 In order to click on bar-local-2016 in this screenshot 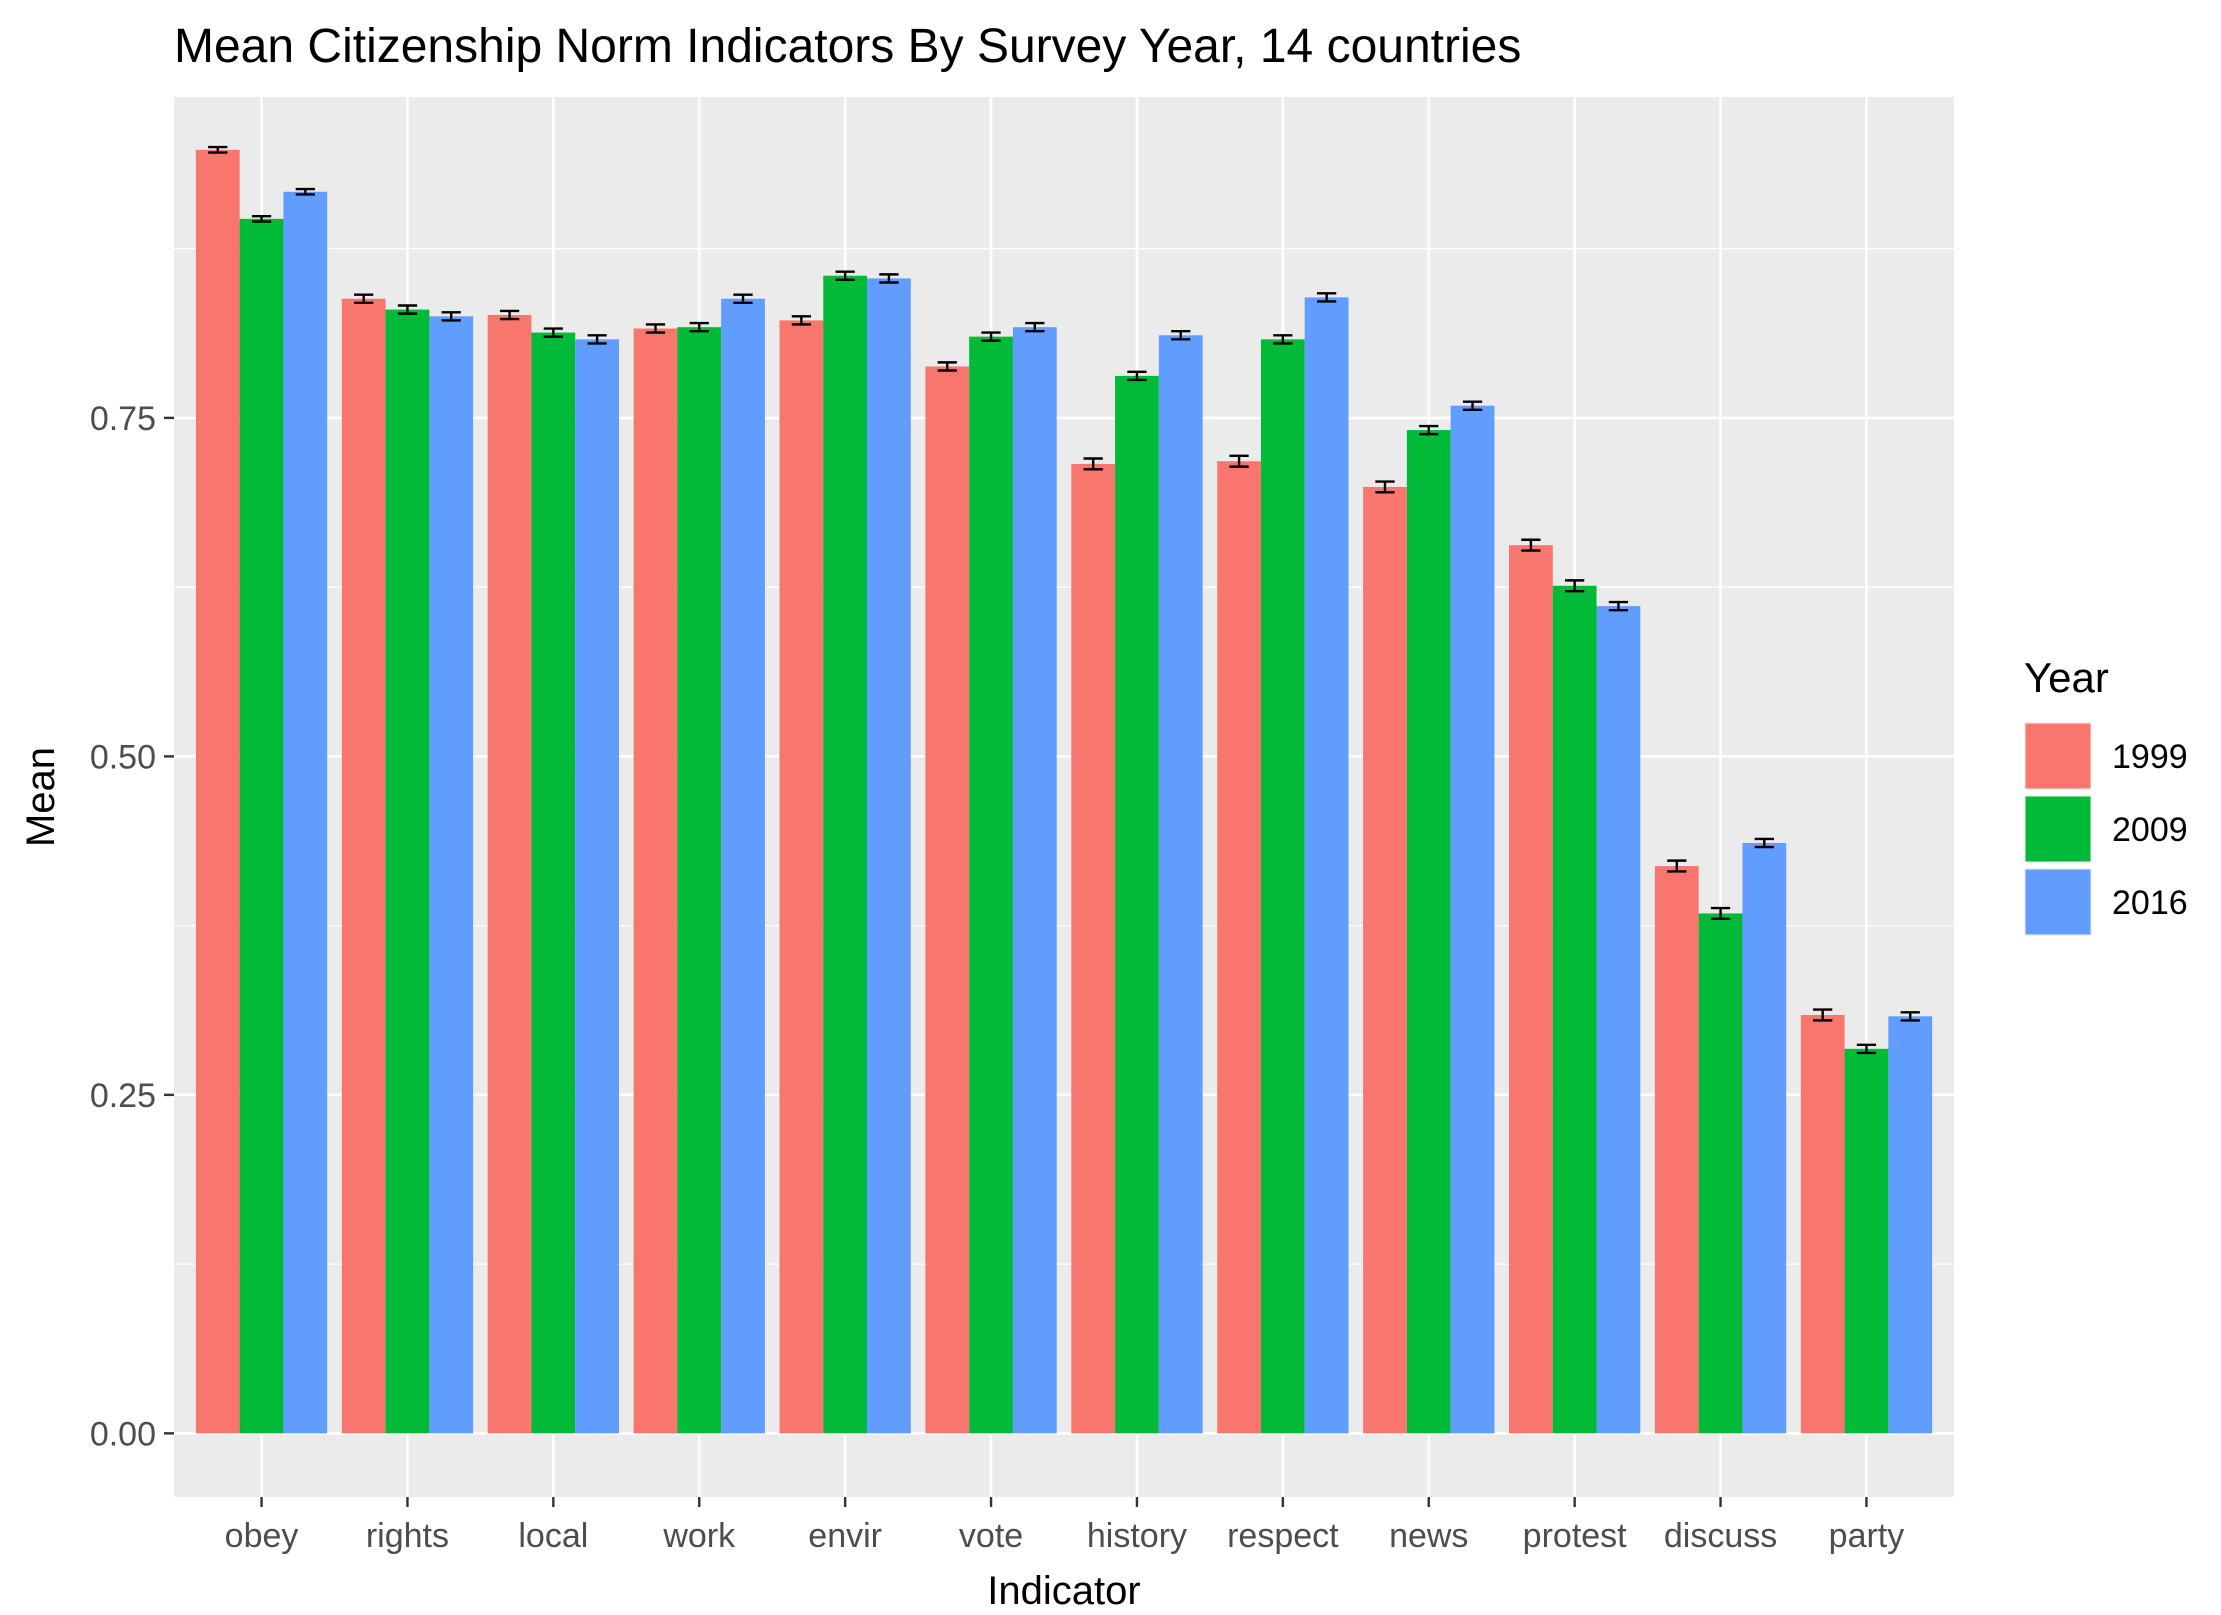, I will do `click(597, 886)`.